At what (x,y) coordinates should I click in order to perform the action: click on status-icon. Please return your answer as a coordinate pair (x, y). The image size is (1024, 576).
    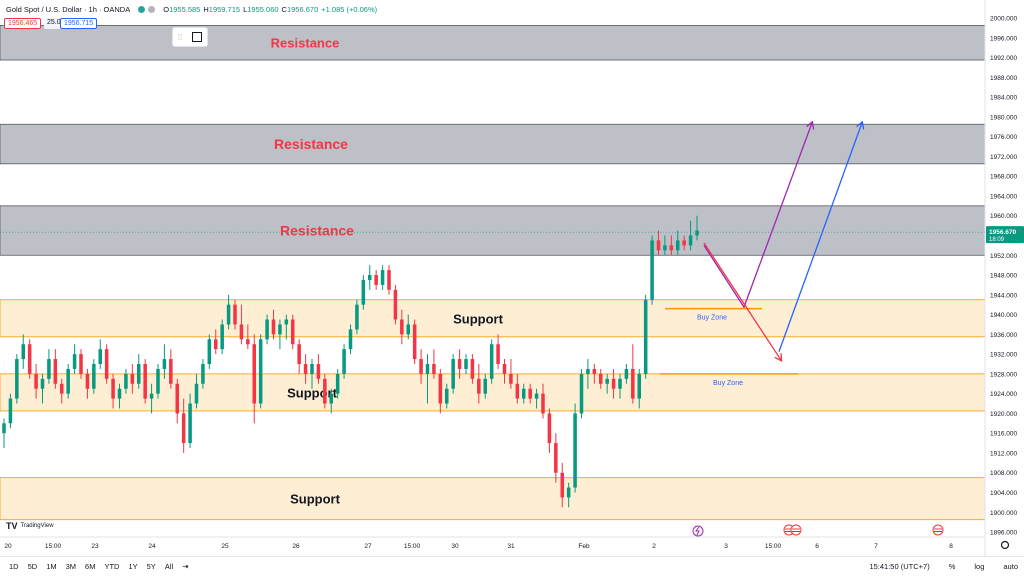
    Looking at the image, I should click on (152, 9).